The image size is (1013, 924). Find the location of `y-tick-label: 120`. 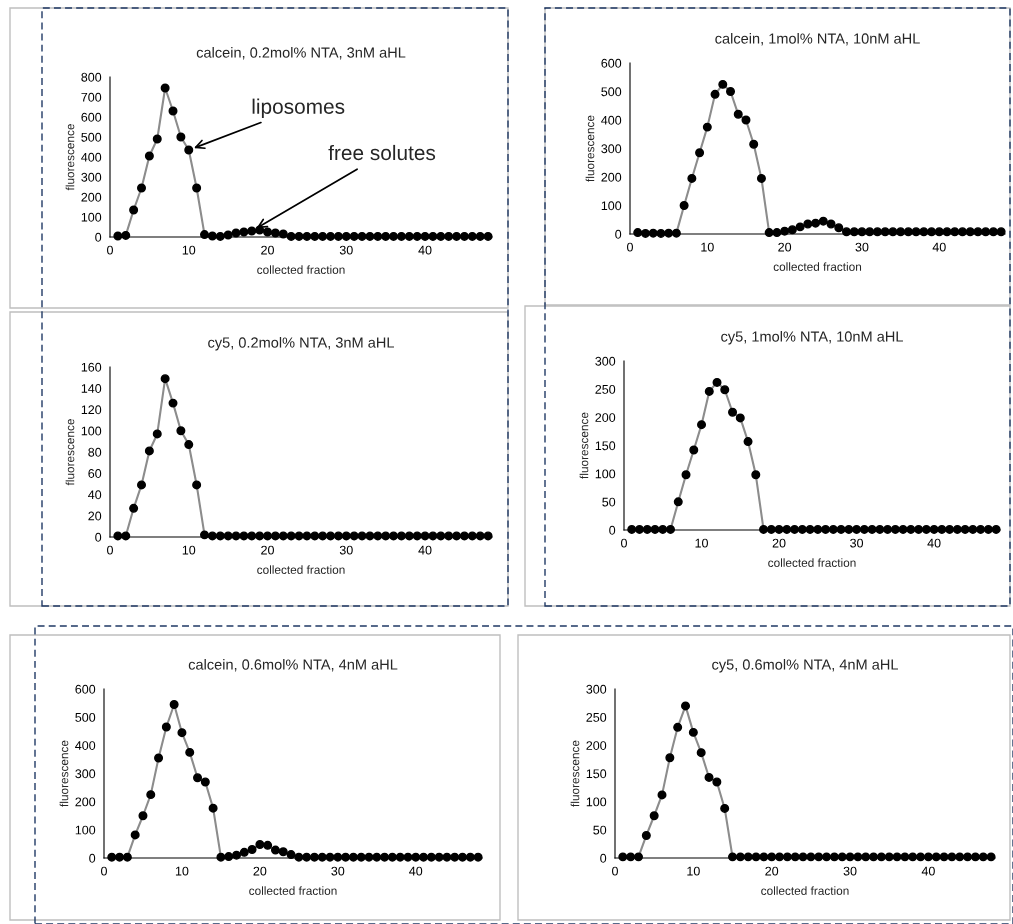

y-tick-label: 120 is located at coordinates (91, 410).